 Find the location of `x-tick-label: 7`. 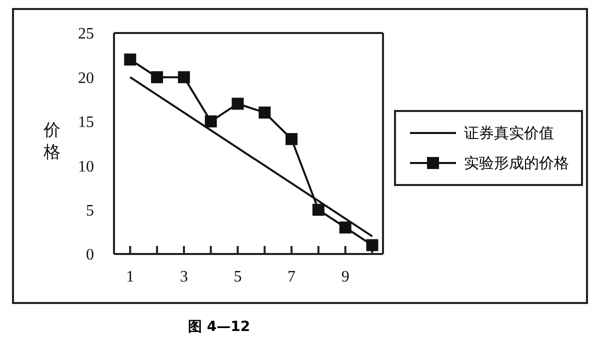

x-tick-label: 7 is located at coordinates (292, 277).